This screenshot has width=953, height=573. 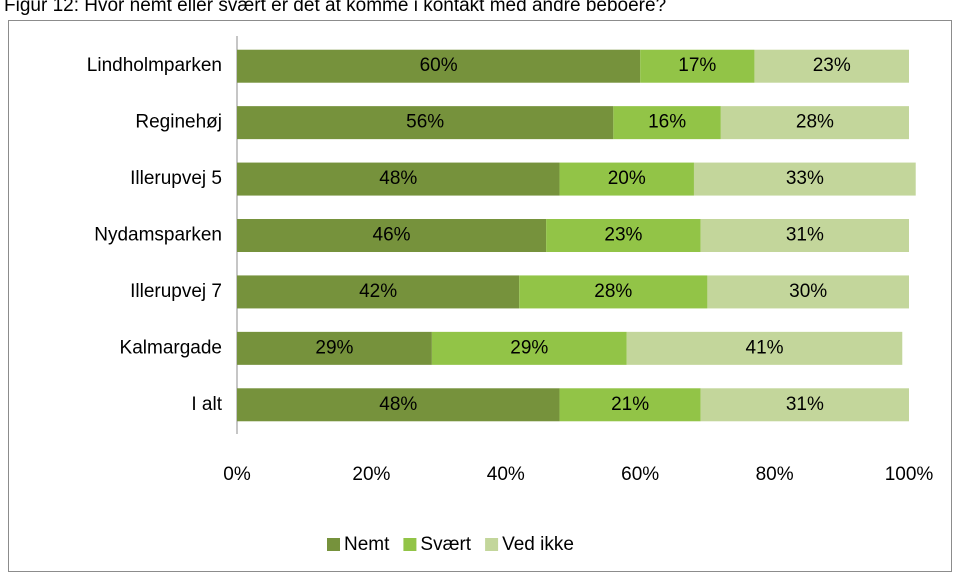 I want to click on data-label: 33%, so click(x=805, y=178).